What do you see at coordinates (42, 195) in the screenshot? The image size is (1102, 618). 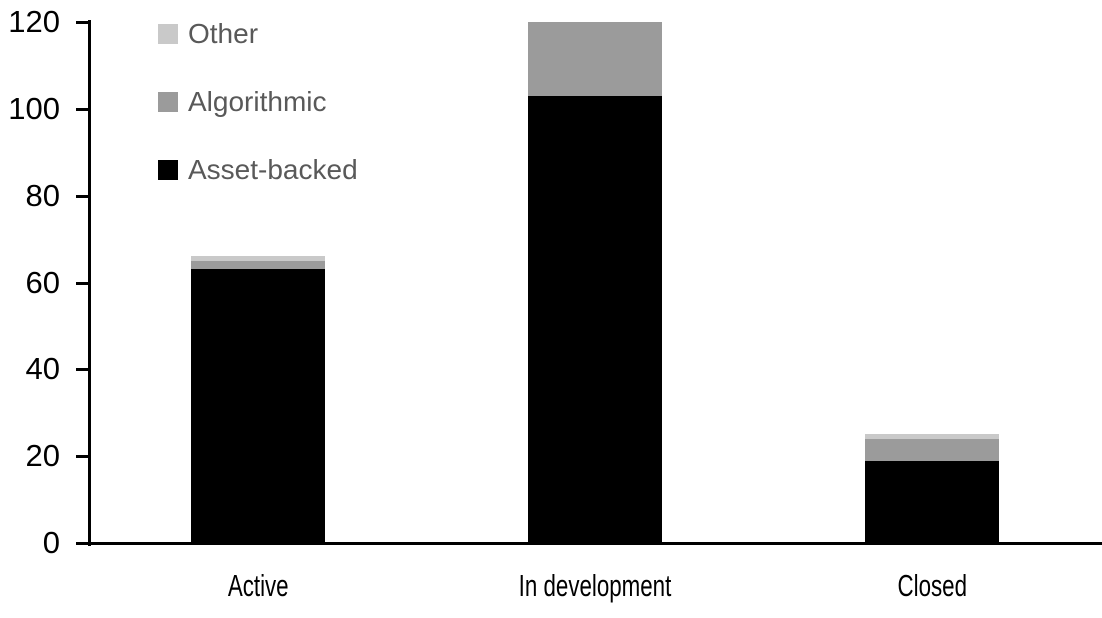 I see `y-tick-label: 80` at bounding box center [42, 195].